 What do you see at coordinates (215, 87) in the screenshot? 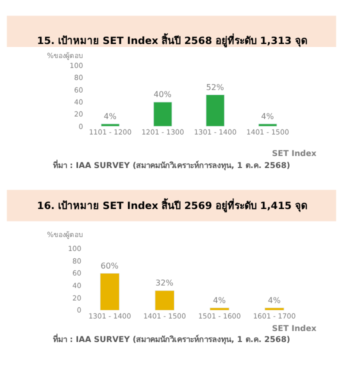
I see `data-label: 52%` at bounding box center [215, 87].